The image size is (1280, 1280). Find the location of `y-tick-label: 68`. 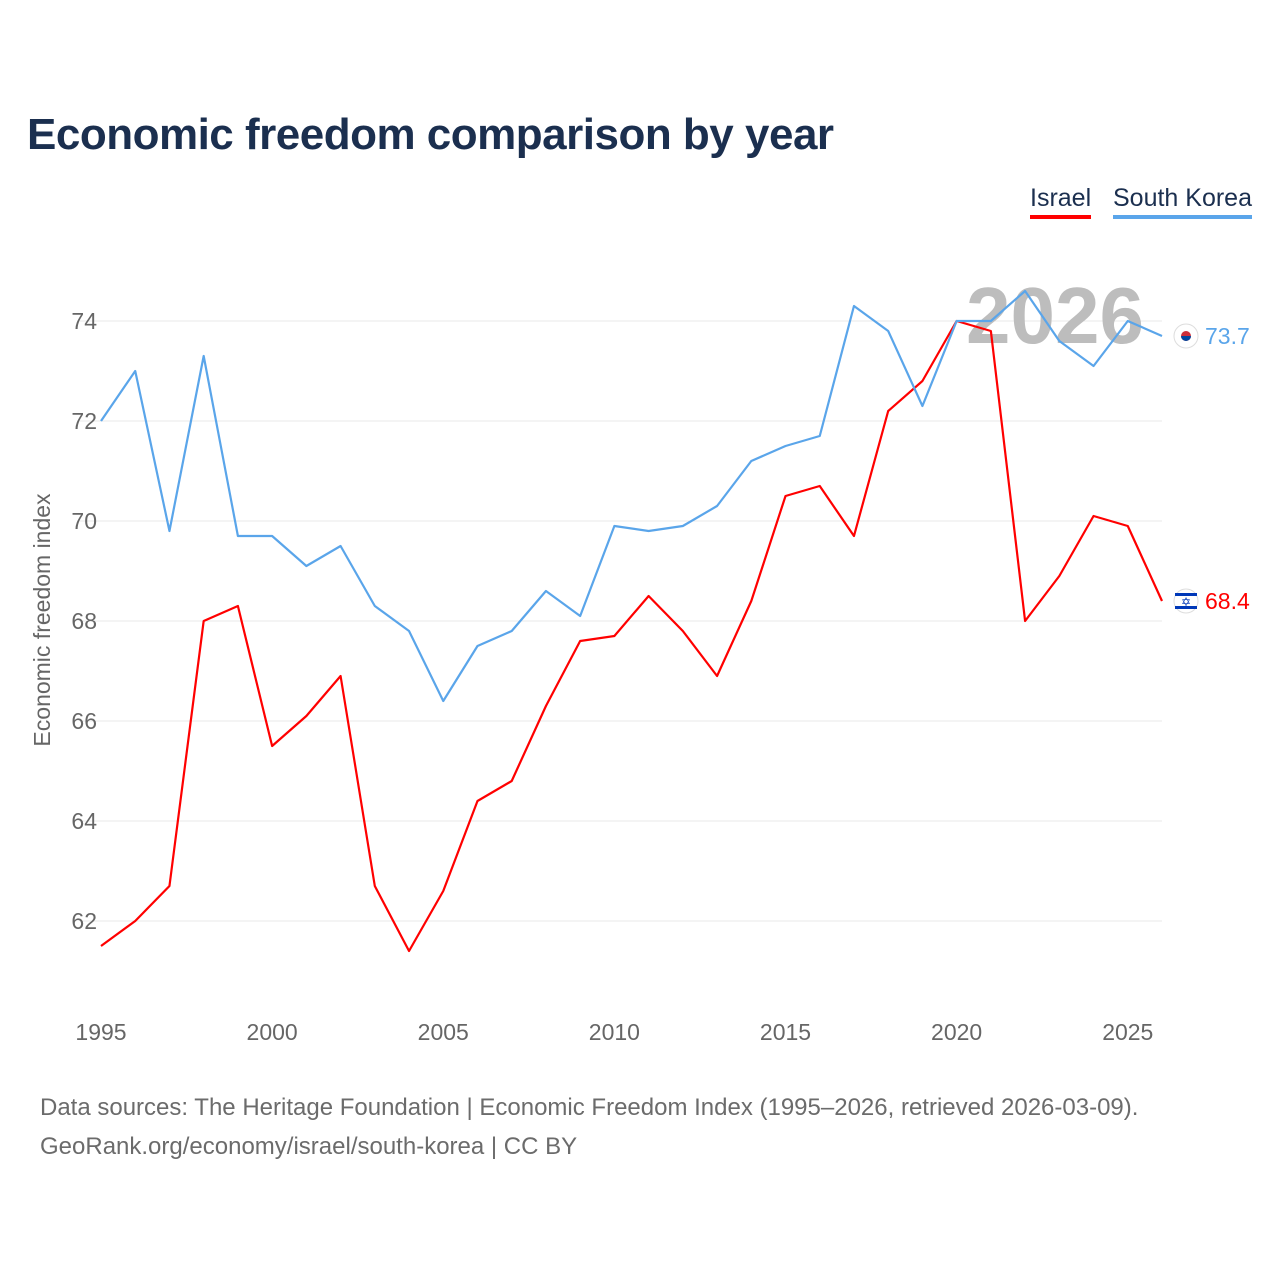

y-tick-label: 68 is located at coordinates (84, 621).